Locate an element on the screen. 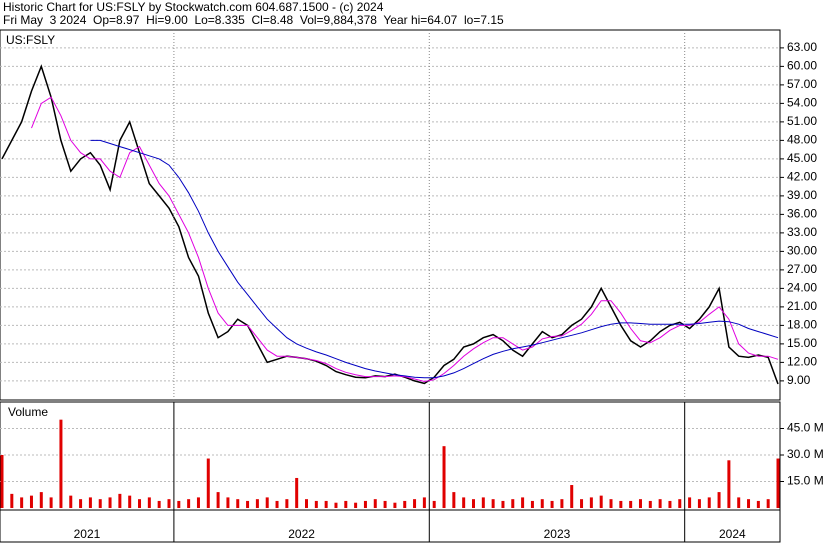 The image size is (830, 543). y-tick-label: 63.00 is located at coordinates (802, 47).